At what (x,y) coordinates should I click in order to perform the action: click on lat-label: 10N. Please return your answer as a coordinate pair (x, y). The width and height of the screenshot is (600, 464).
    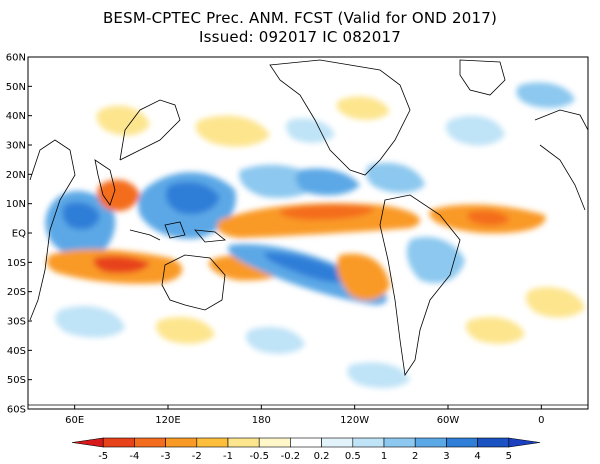
    Looking at the image, I should click on (16, 204).